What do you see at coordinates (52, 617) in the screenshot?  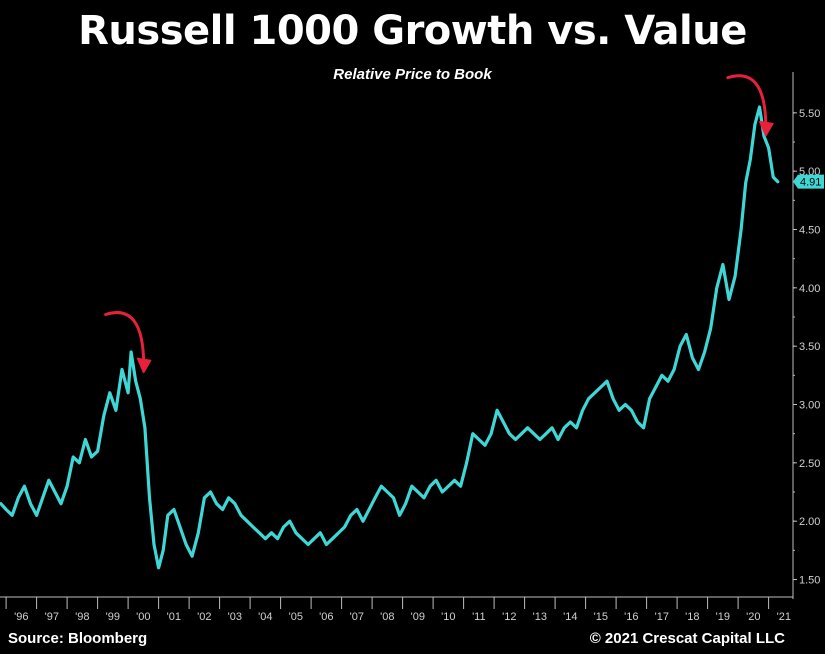 I see `x-tick-label: '97` at bounding box center [52, 617].